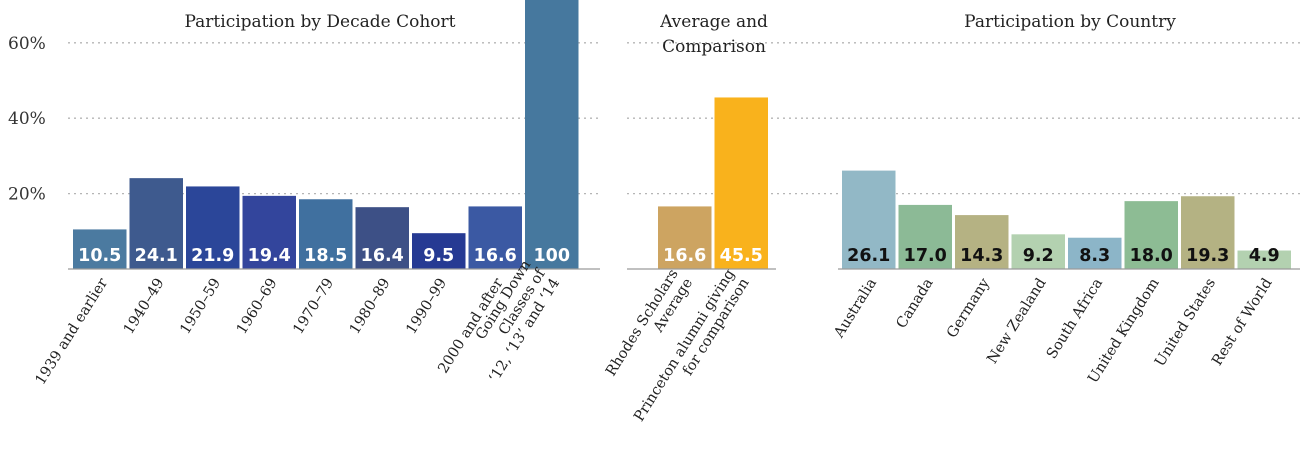  Describe the element at coordinates (200, 307) in the screenshot. I see `x-tick-label: 1950–59` at that location.